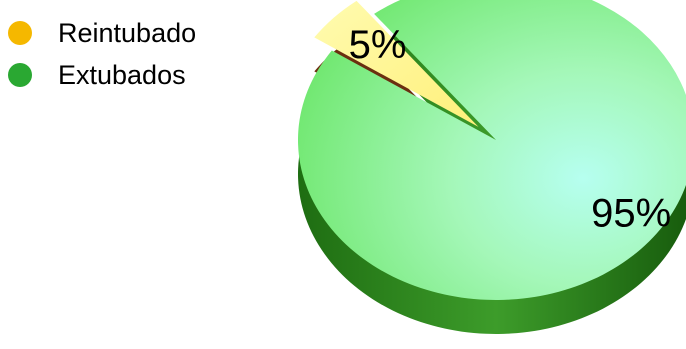  I want to click on legend-item-extubados: Extubados, so click(102, 75).